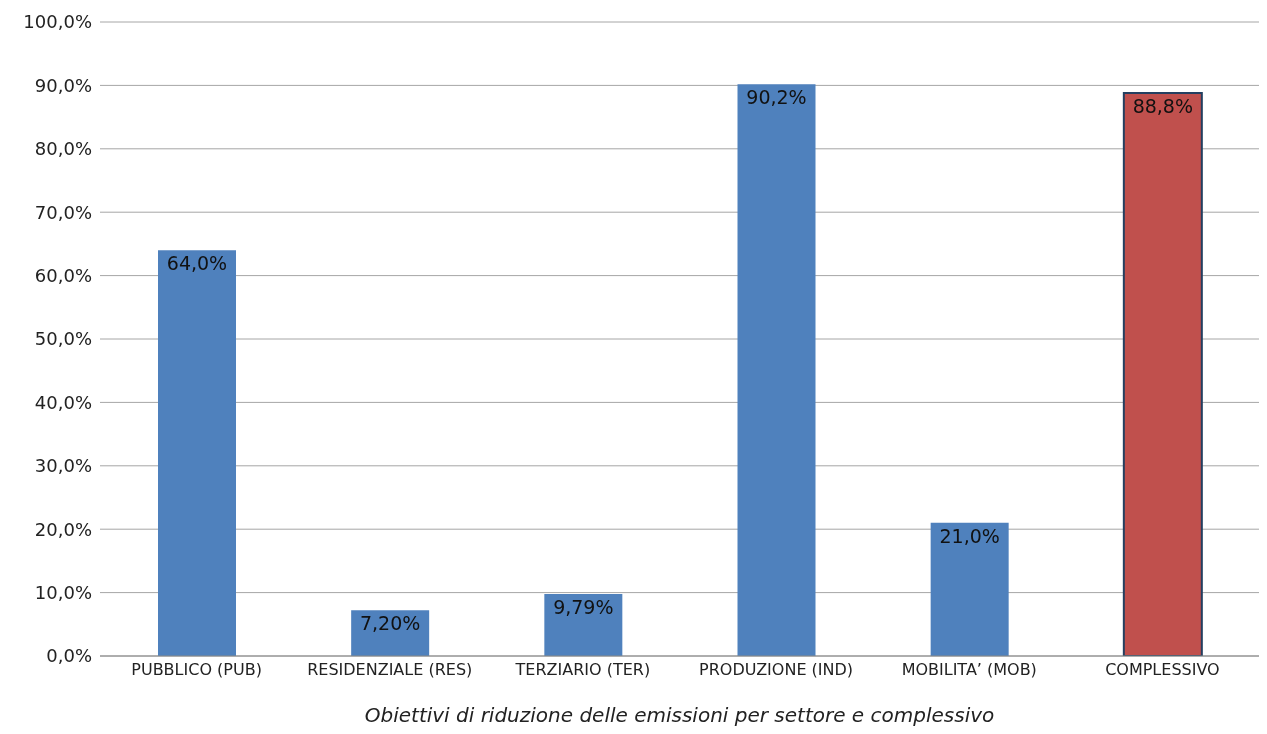 The width and height of the screenshot is (1267, 734). I want to click on x-tick-label: TERZIARIO (TER), so click(582, 670).